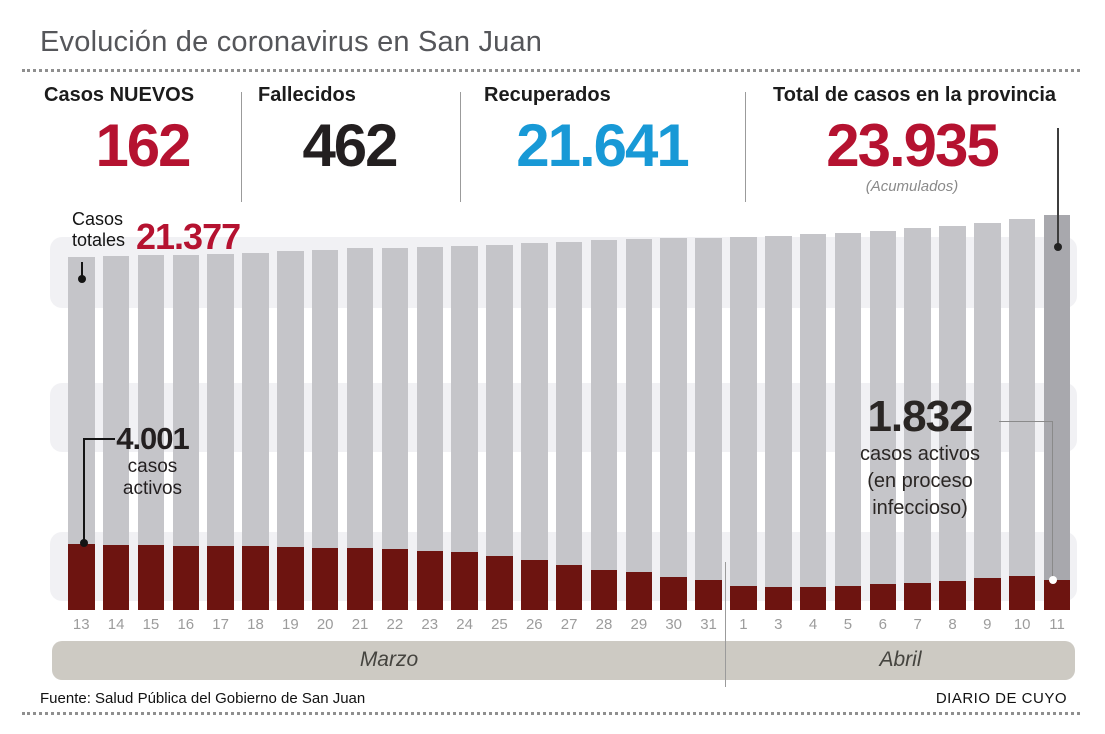 The height and width of the screenshot is (734, 1105). Describe the element at coordinates (915, 95) in the screenshot. I see `stat-label: Total de casos en la provincia` at that location.